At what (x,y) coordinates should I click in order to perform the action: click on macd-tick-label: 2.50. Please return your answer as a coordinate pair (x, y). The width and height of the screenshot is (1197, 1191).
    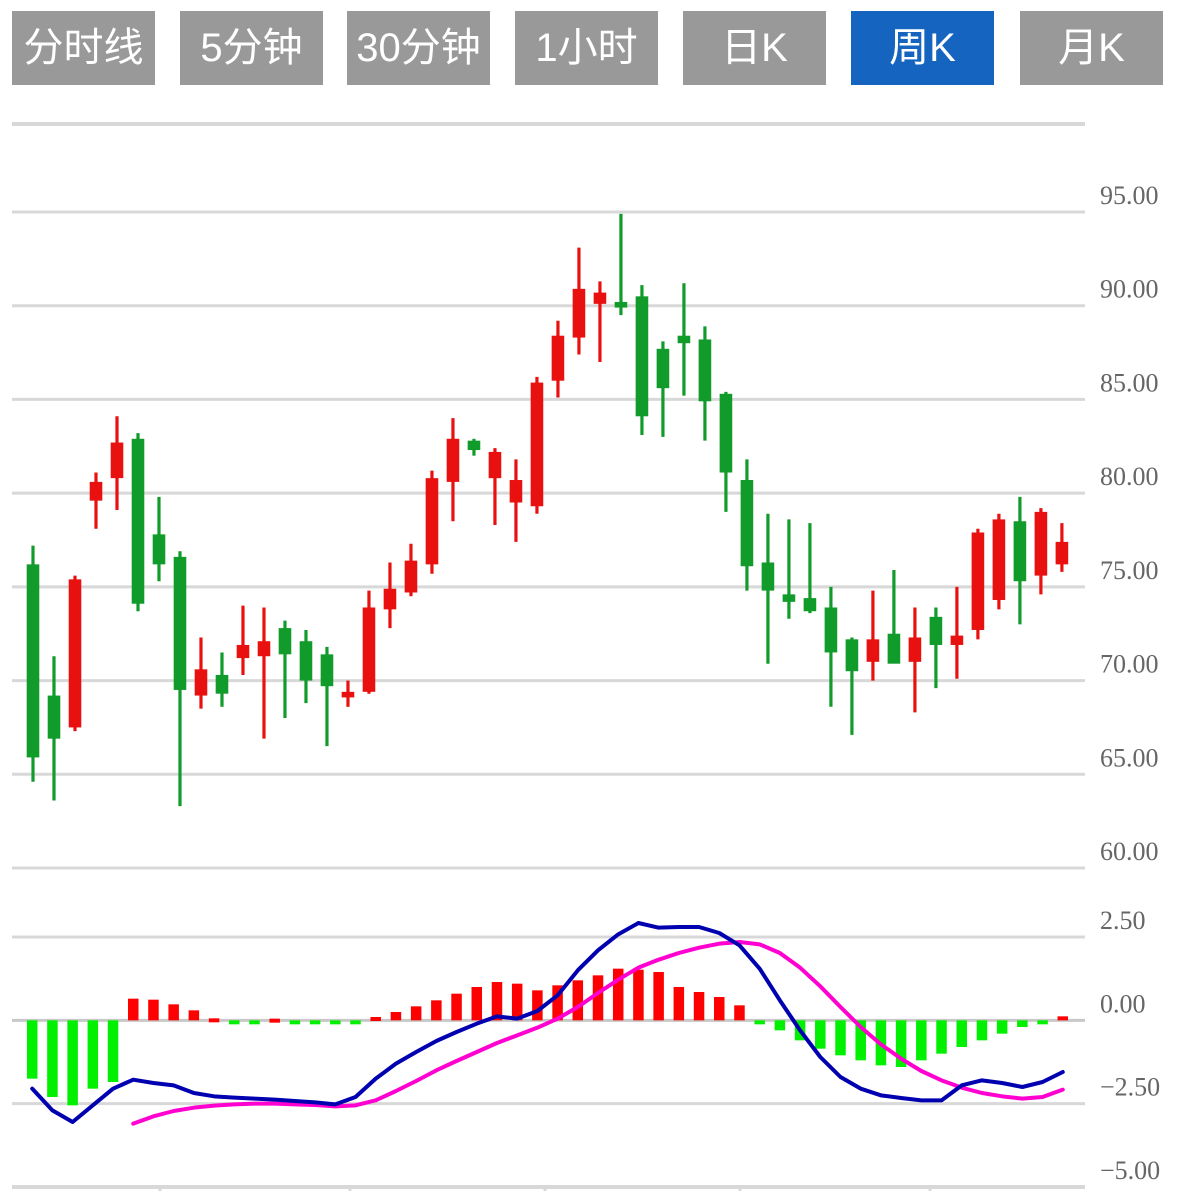
    Looking at the image, I should click on (1123, 920).